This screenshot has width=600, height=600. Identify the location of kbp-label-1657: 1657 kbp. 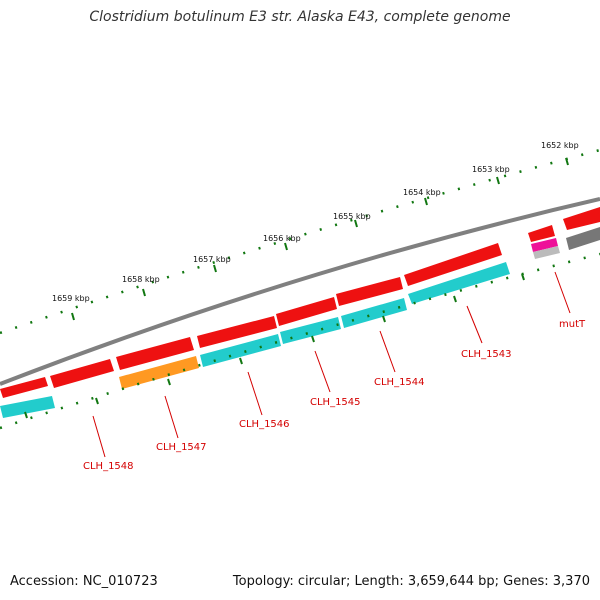
(212, 259).